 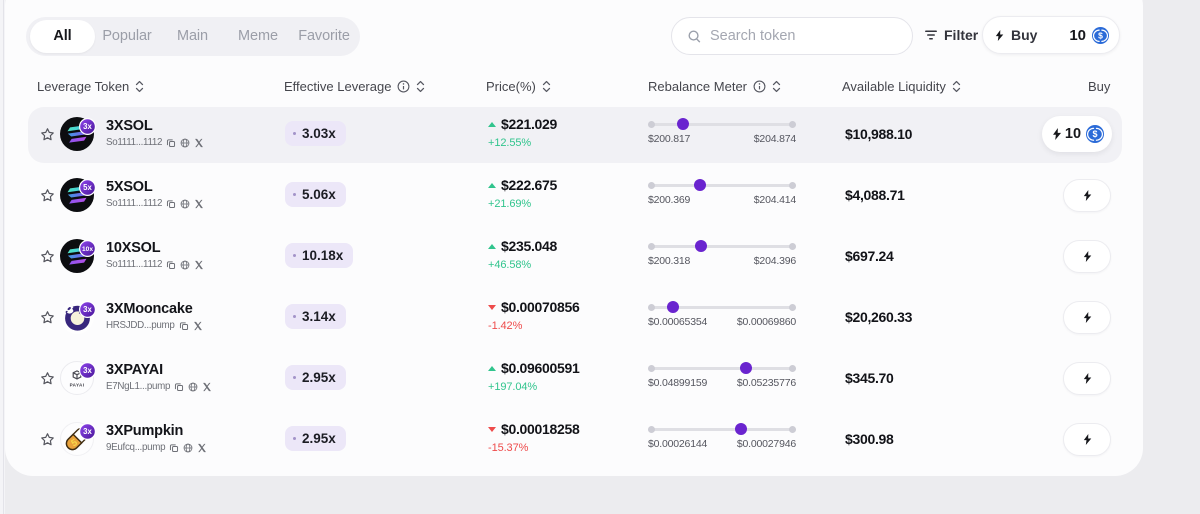 What do you see at coordinates (87, 250) in the screenshot?
I see `svg-text: 10x` at bounding box center [87, 250].